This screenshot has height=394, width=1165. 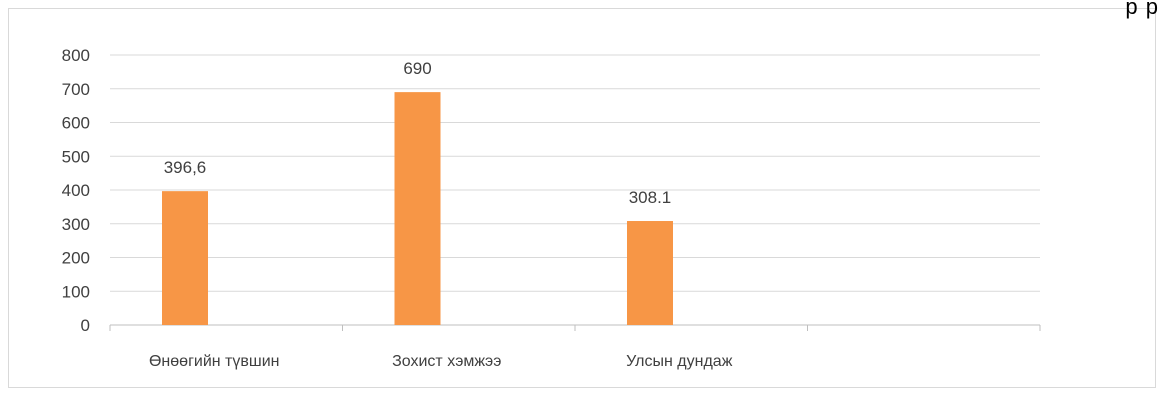 I want to click on y-tick-label: 300, so click(x=76, y=224).